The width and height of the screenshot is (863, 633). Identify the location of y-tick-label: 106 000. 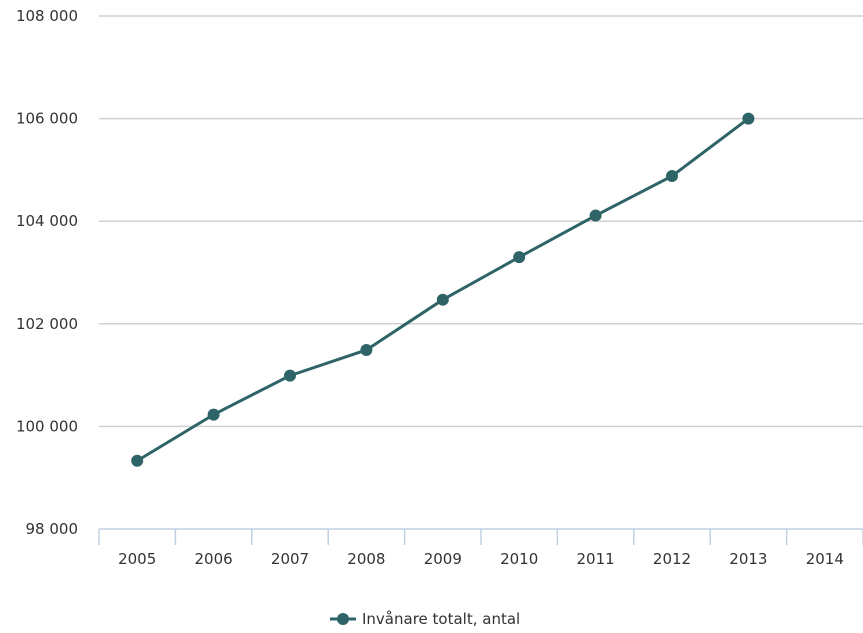
(47, 119).